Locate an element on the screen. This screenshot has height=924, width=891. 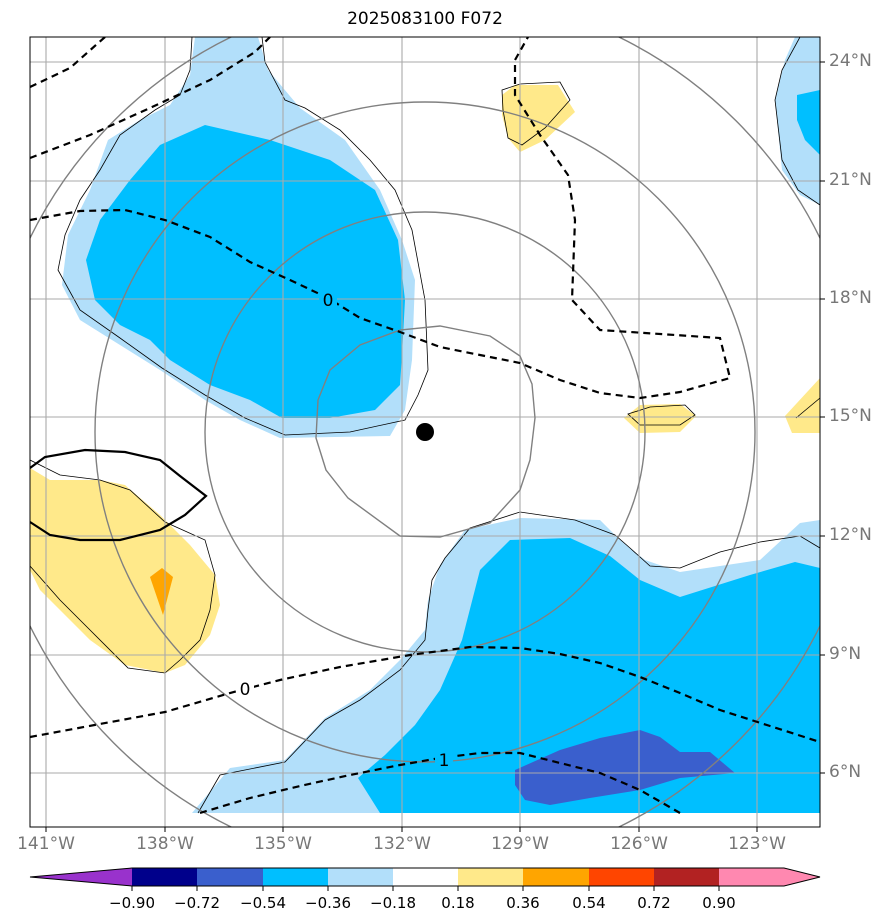
dashed-contour-one is located at coordinates (440, 783).